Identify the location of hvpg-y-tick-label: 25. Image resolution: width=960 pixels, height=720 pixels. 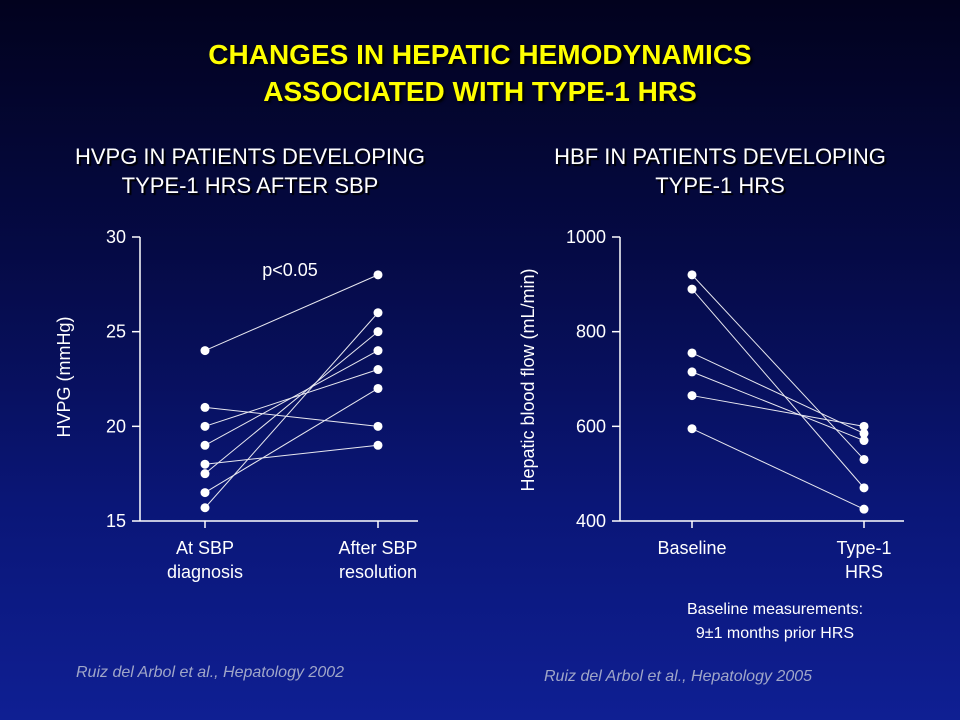
(116, 332).